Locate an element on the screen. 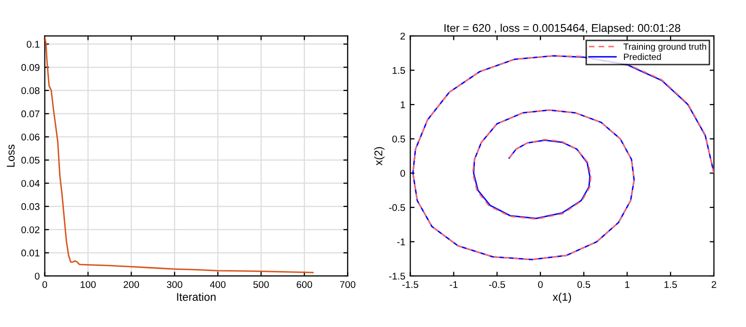 Image resolution: width=746 pixels, height=327 pixels. y-axis-title: Loss is located at coordinates (10, 155).